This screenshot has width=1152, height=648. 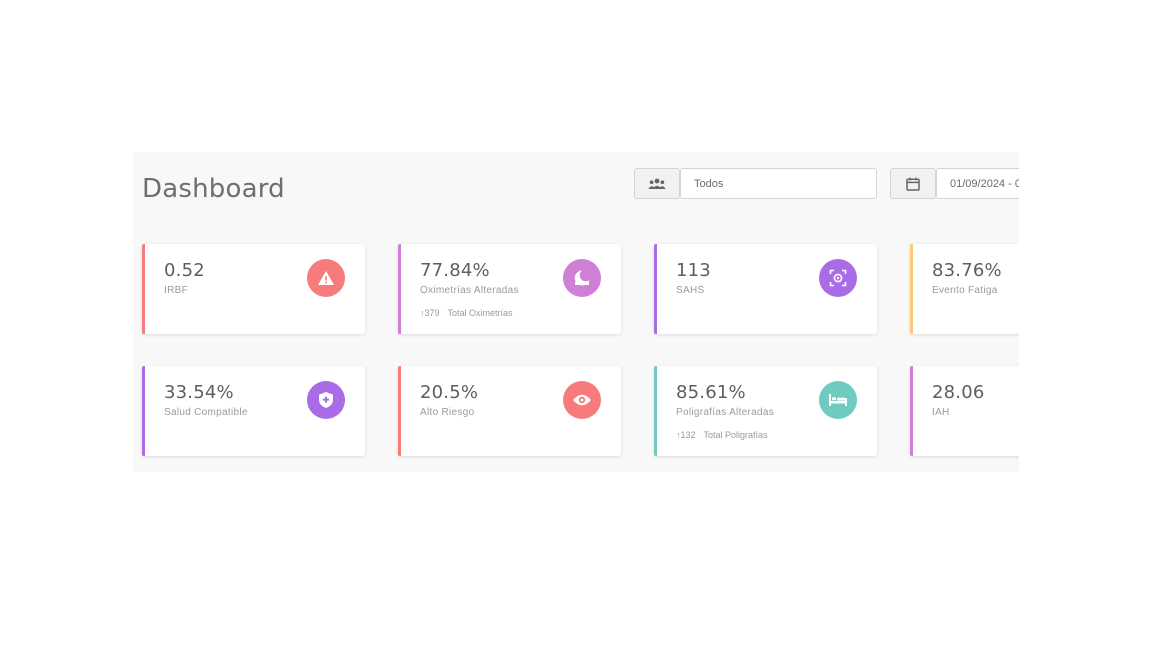 What do you see at coordinates (449, 392) in the screenshot?
I see `card-value: 20.5%` at bounding box center [449, 392].